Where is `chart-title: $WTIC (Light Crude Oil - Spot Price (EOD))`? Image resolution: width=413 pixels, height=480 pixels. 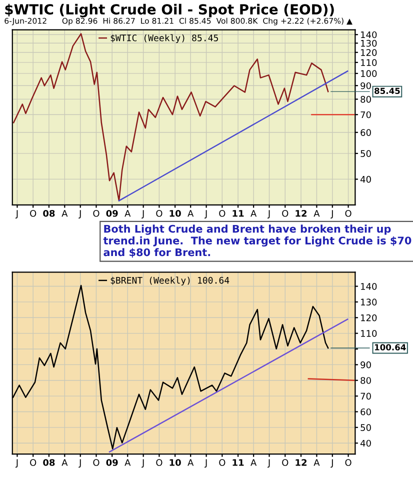 chart-title: $WTIC (Light Crude Oil - Spot Price (EOD)) is located at coordinates (169, 11).